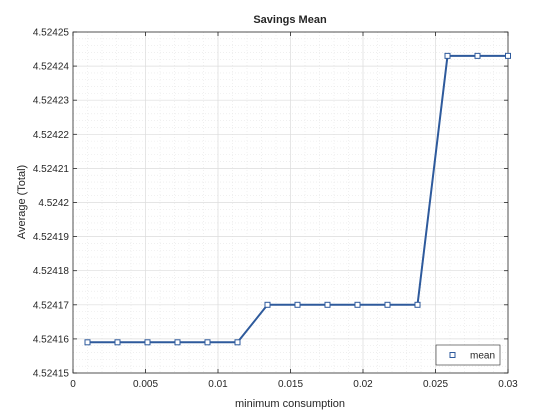 The width and height of the screenshot is (560, 420). I want to click on x-tick-label: 0.03, so click(508, 384).